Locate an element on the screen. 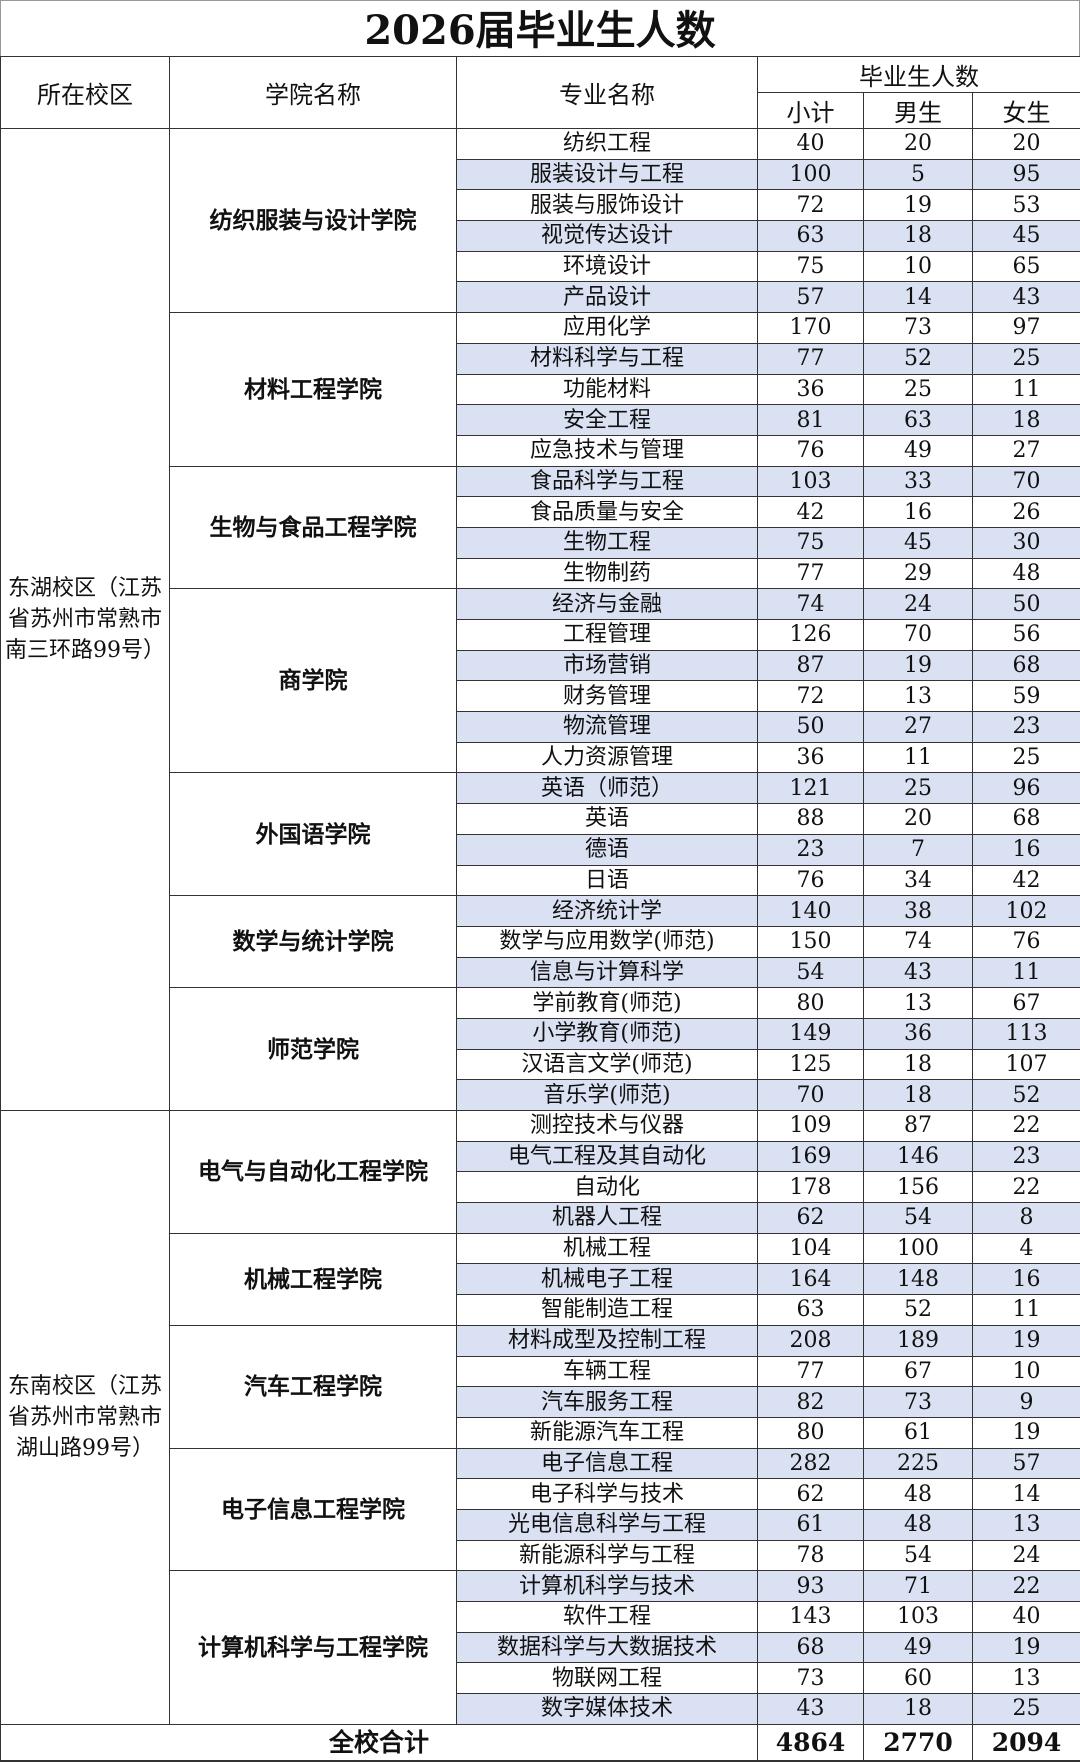  major-cell: 智能制造工程 is located at coordinates (607, 1310).